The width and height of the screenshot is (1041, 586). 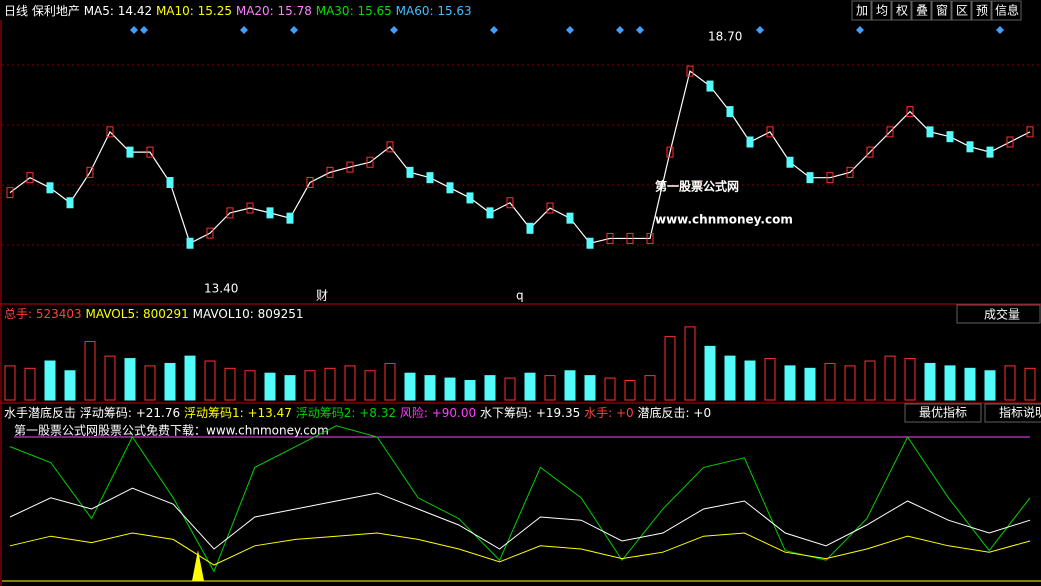 I want to click on indicator-name: 水手潜底反击, so click(x=40, y=412).